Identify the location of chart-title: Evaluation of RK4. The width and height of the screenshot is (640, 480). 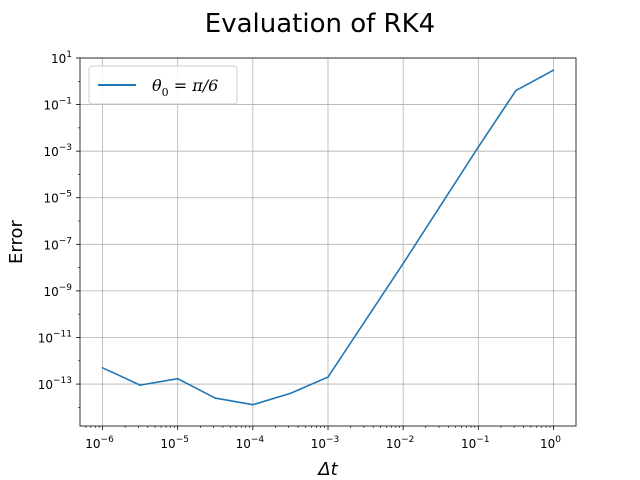
(320, 24).